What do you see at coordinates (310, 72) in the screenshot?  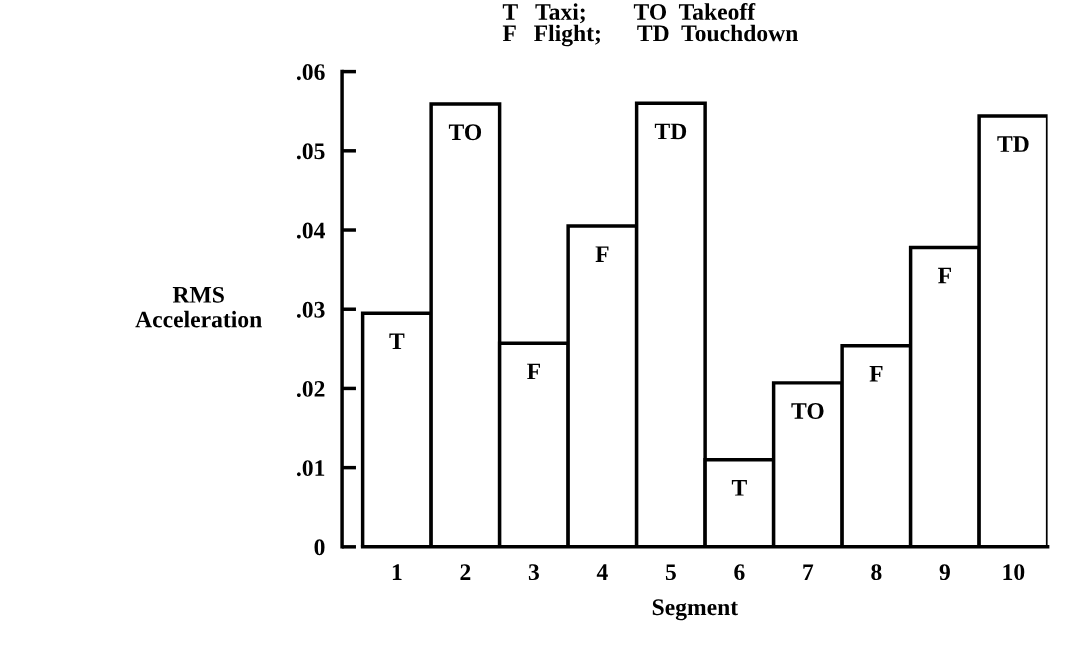 I see `y-tick-label: .06` at bounding box center [310, 72].